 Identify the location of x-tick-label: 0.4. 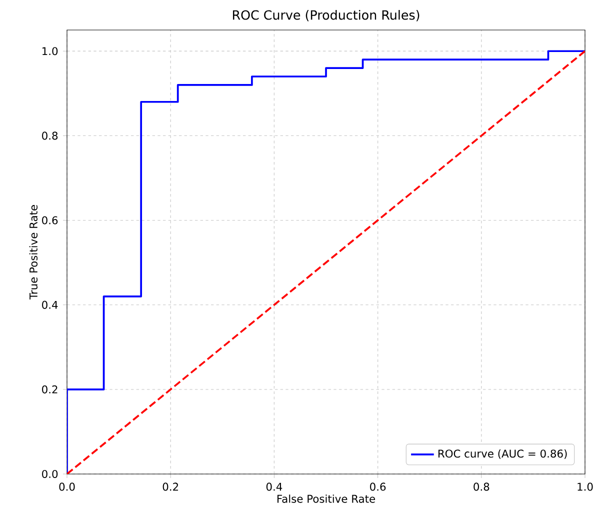
(274, 486).